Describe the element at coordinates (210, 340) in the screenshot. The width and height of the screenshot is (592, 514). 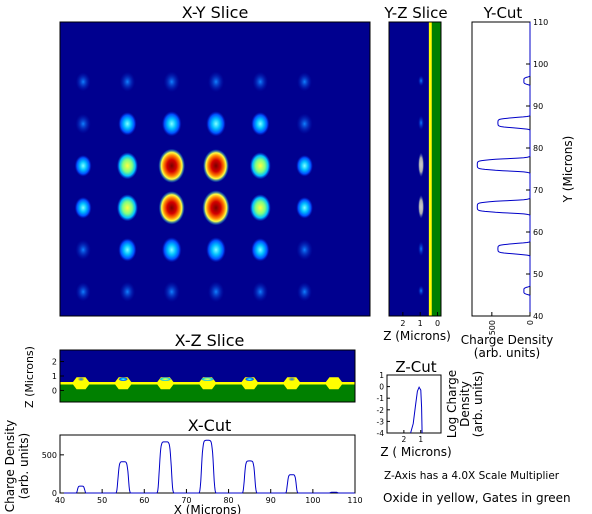
I see `xz-slice-title: X-Z Slice` at that location.